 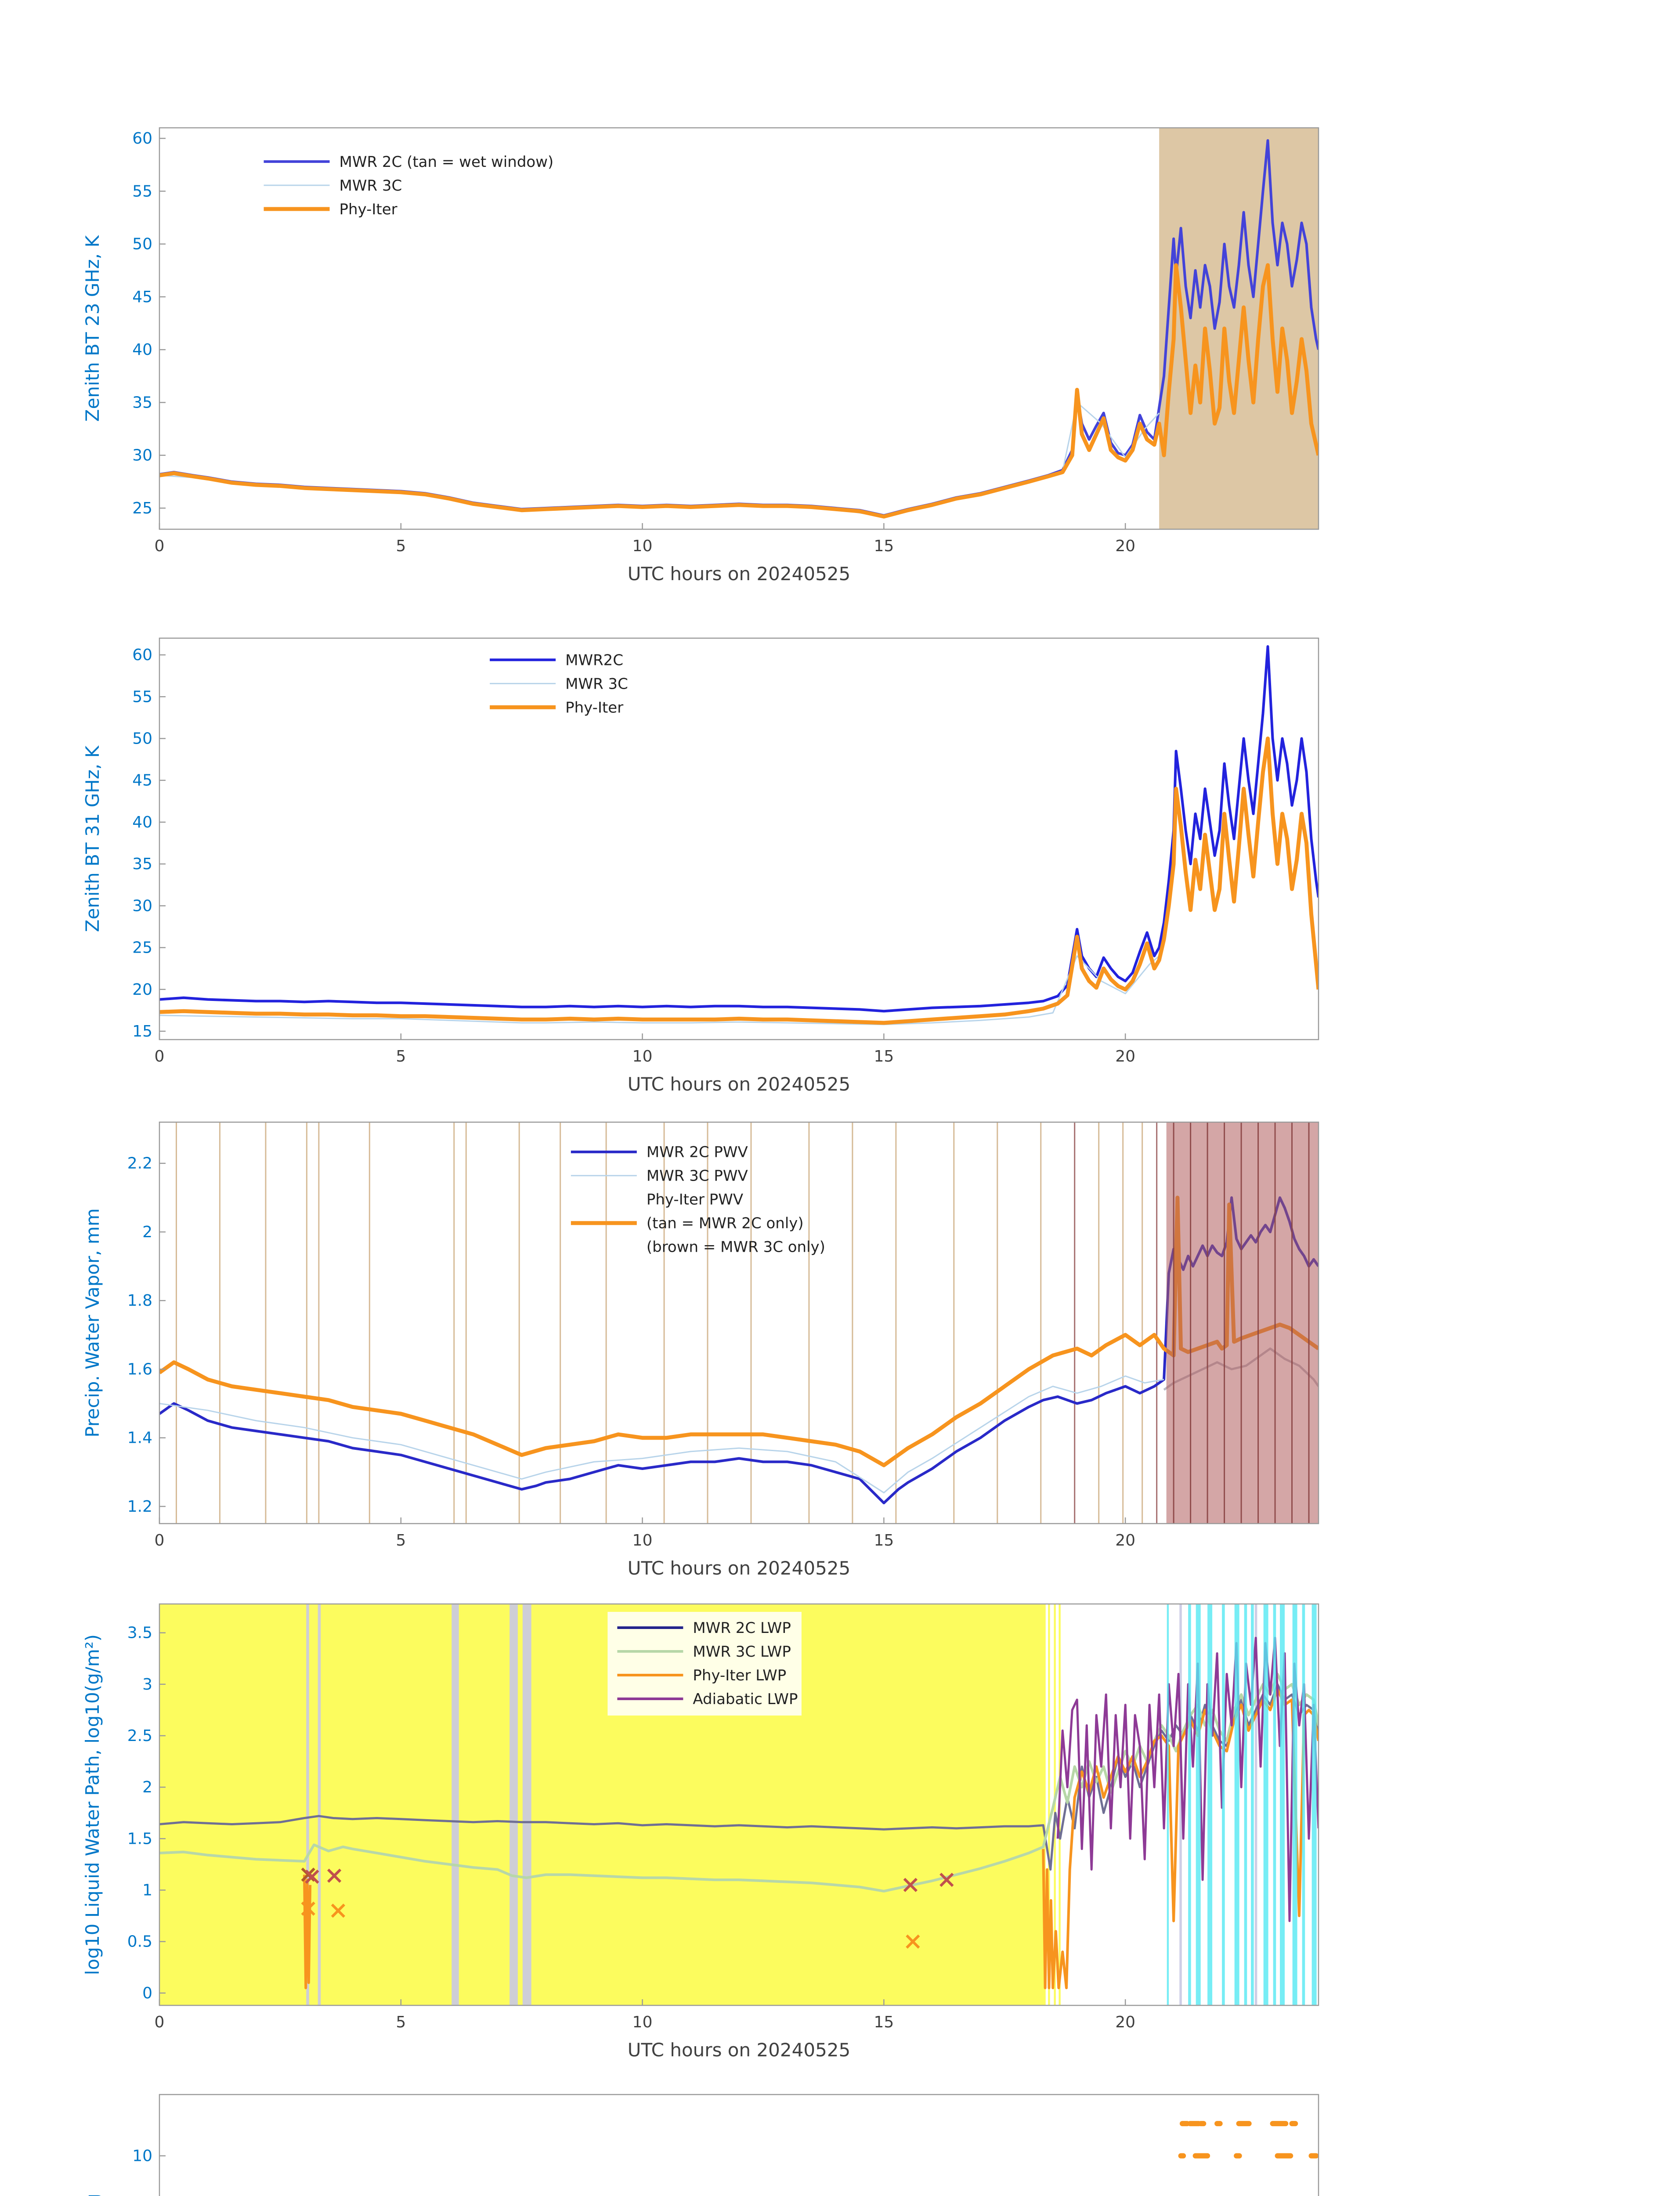 I want to click on legend-label-adiabatic-lwp: Adiabatic LWP, so click(x=745, y=1699).